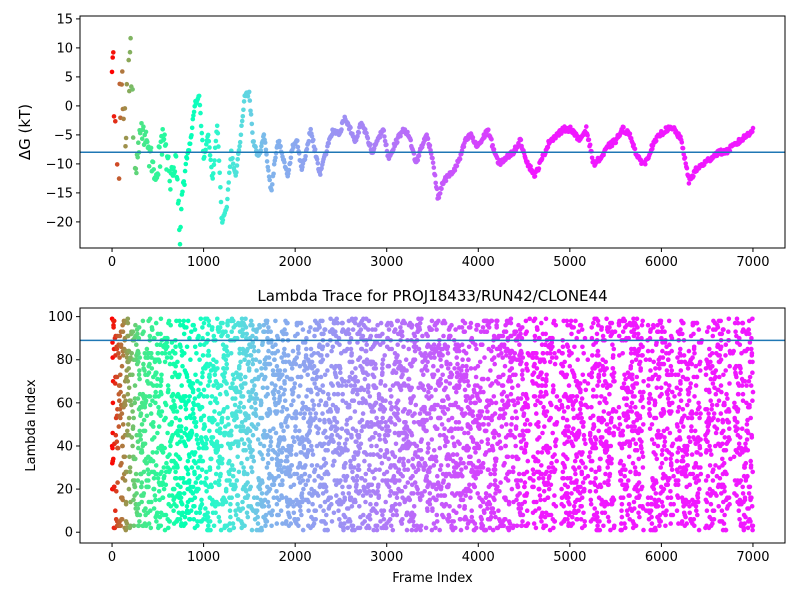 Image resolution: width=800 pixels, height=600 pixels. Describe the element at coordinates (295, 262) in the screenshot. I see `x-tick-label: 2000` at that location.